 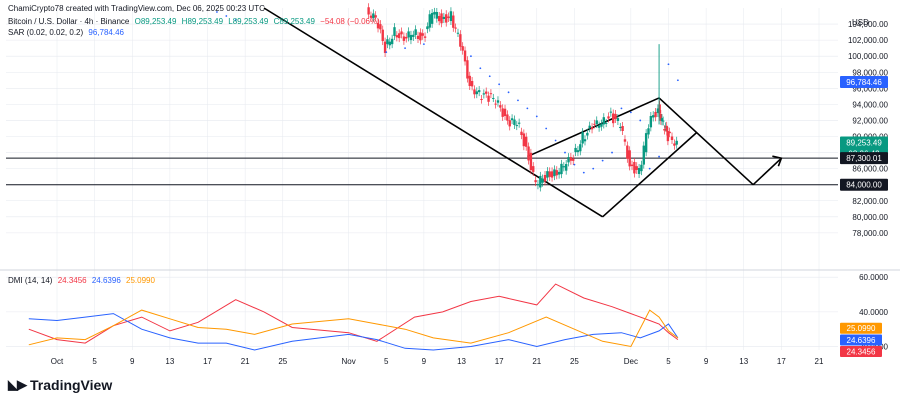 I want to click on price-tick-label: 80,000.00, so click(x=870, y=217).